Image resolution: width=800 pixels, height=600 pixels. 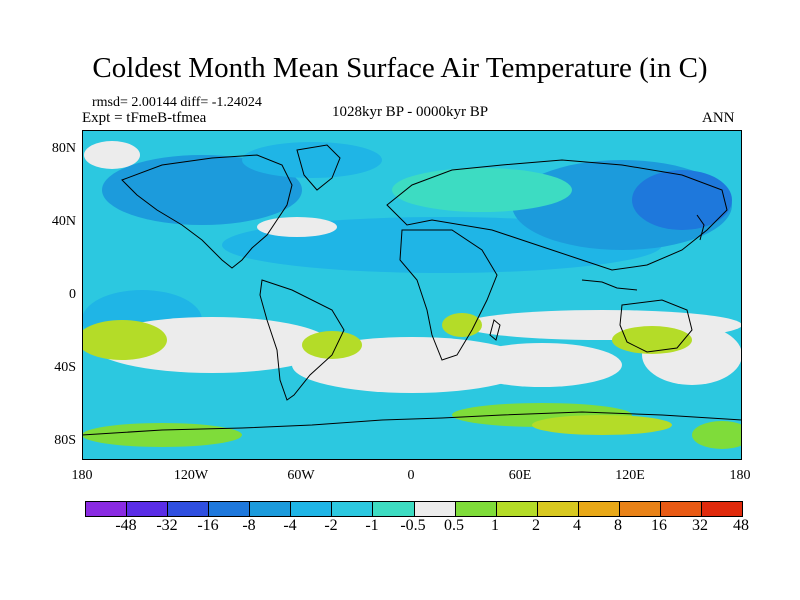 I want to click on north-america-outline, so click(x=207, y=211).